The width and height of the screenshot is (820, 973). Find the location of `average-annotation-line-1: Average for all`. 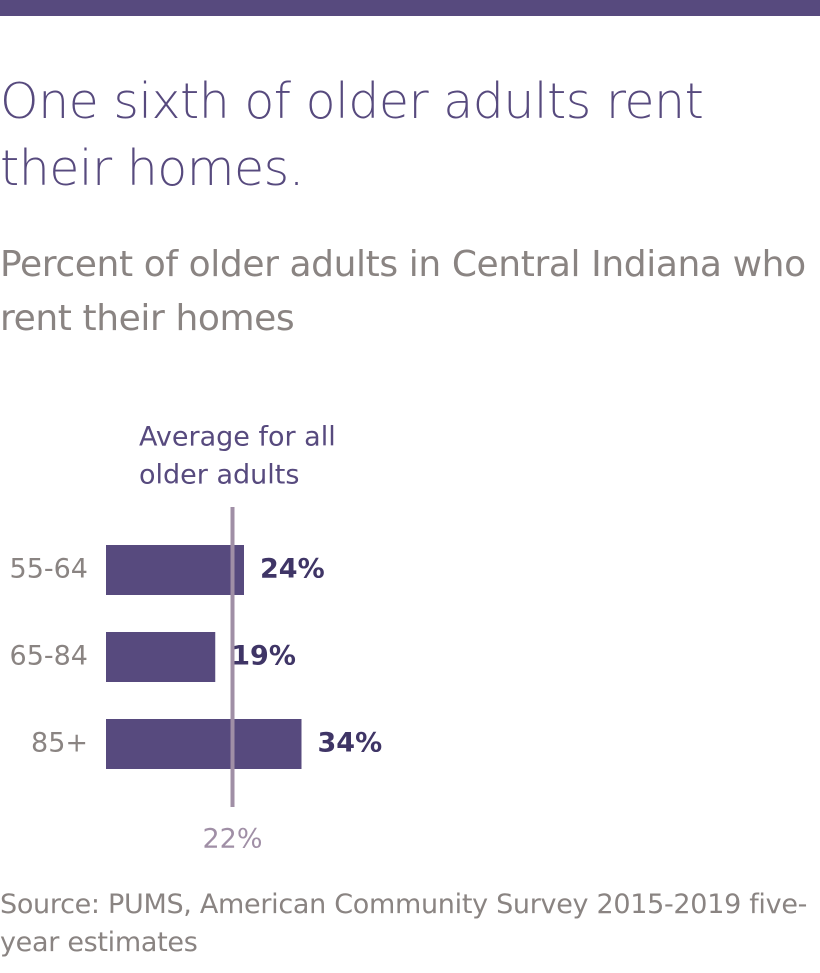

average-annotation-line-1: Average for all is located at coordinates (237, 437).